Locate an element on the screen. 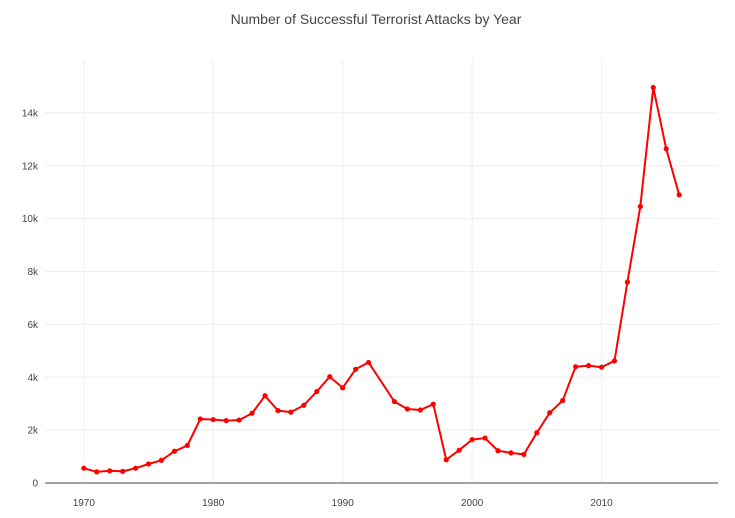  y-tick-label: 10k is located at coordinates (30, 219).